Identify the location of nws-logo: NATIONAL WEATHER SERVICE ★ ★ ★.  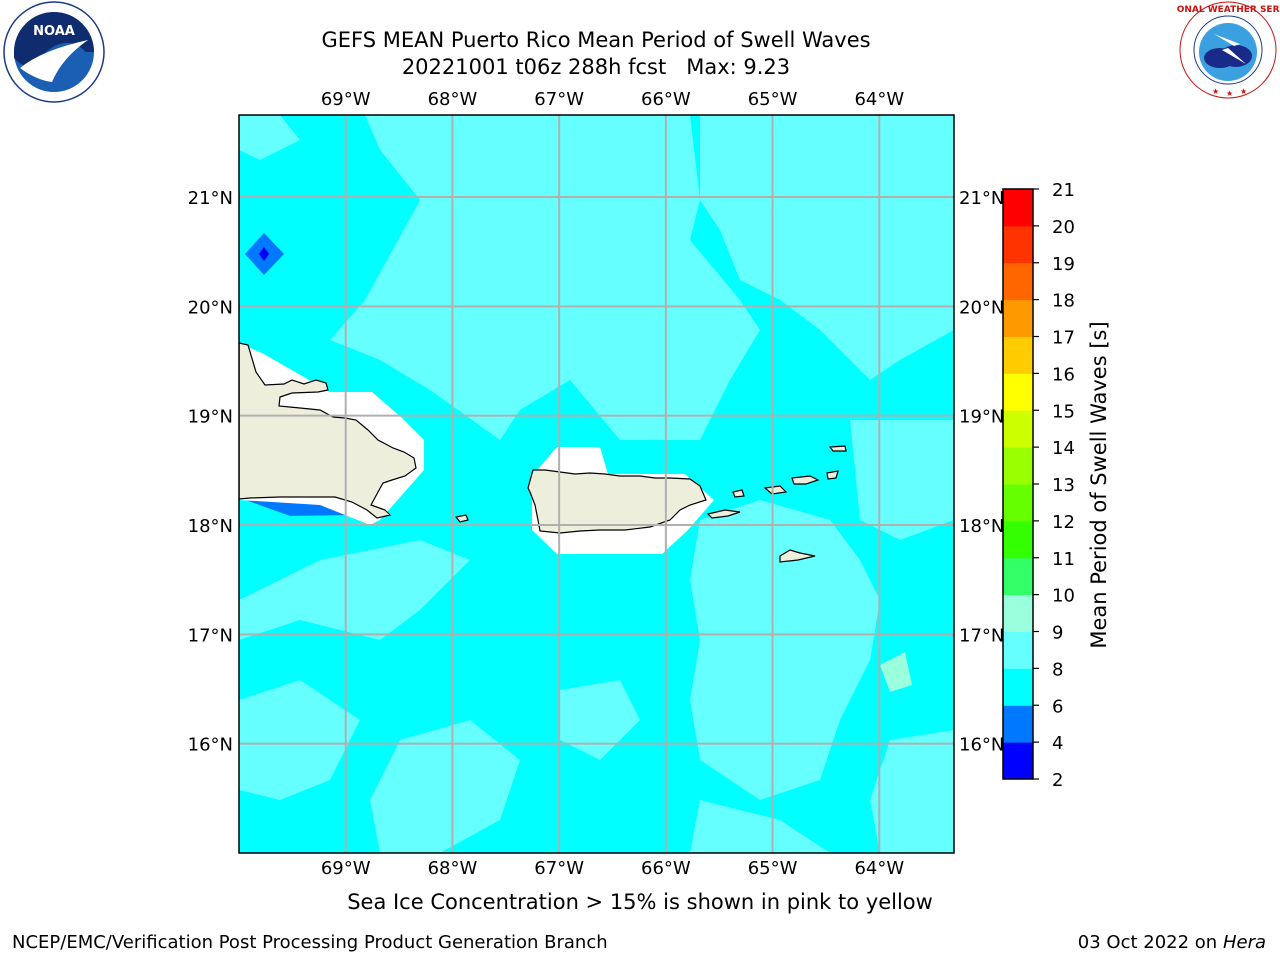
(1228, 50).